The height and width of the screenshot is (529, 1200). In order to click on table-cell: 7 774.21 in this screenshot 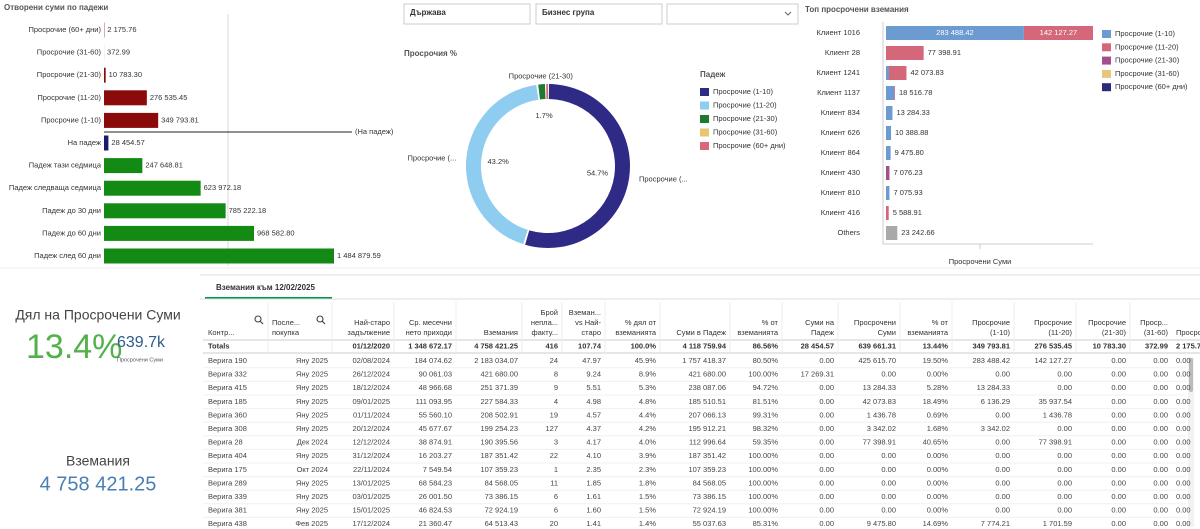, I will do `click(995, 523)`.